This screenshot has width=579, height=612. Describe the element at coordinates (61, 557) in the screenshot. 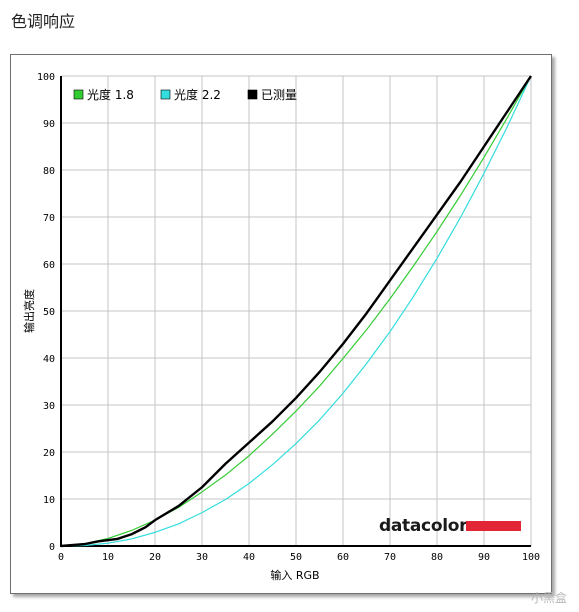

I see `x-tick-label: 0` at that location.